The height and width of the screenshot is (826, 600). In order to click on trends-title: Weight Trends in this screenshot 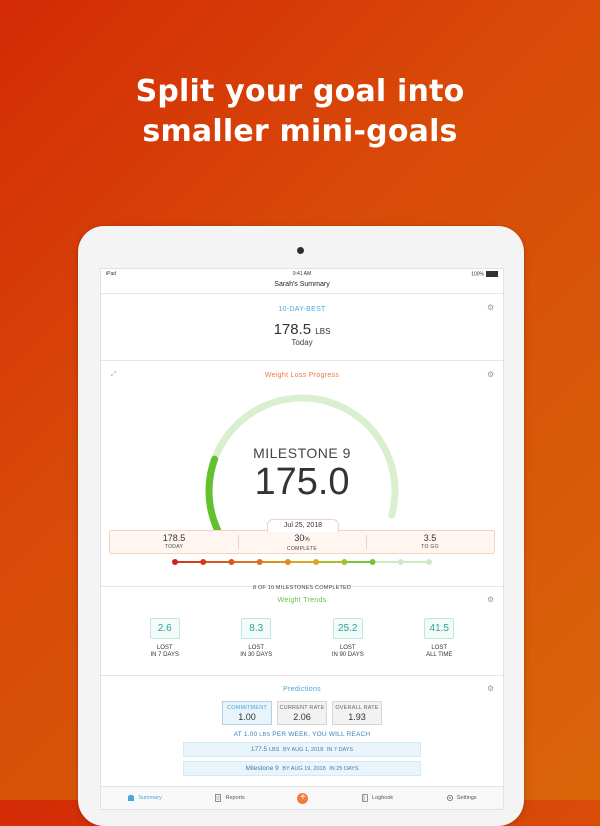, I will do `click(302, 600)`.